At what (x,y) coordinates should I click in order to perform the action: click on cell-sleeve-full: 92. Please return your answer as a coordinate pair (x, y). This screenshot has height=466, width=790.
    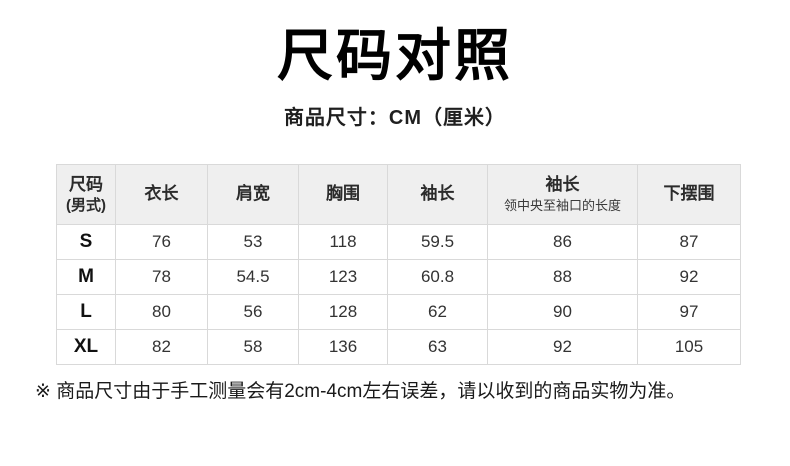
    Looking at the image, I should click on (562, 347).